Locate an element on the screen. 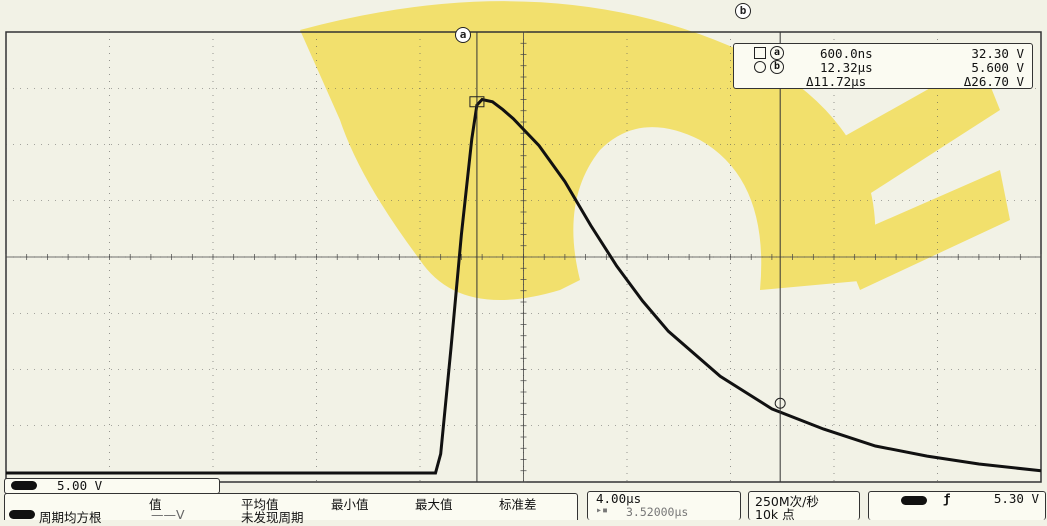  header-mean: 平均值 is located at coordinates (260, 504).